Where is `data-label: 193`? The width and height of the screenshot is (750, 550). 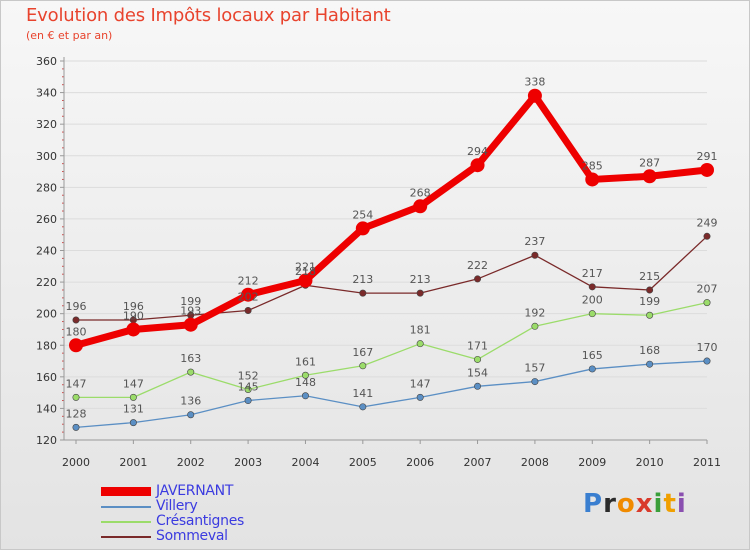 data-label: 193 is located at coordinates (190, 311).